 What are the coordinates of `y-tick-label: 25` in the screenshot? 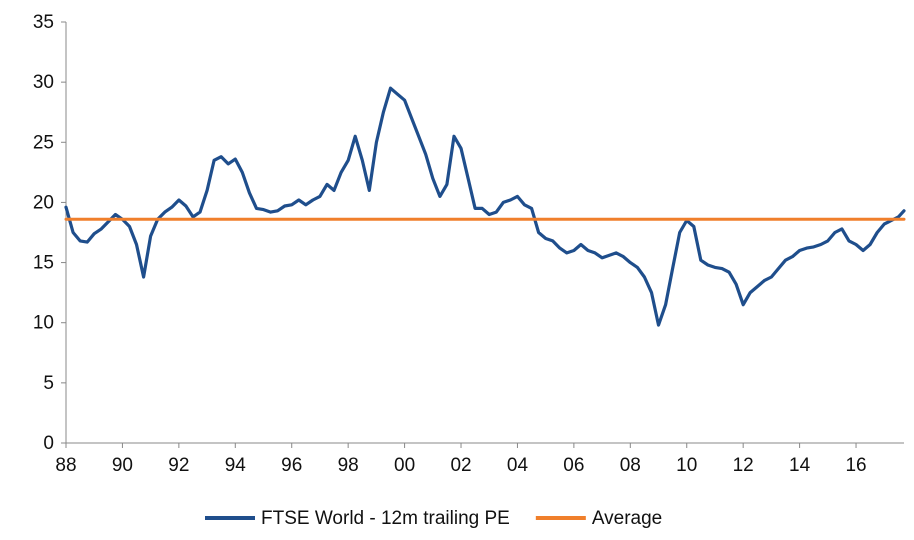 It's located at (43, 142).